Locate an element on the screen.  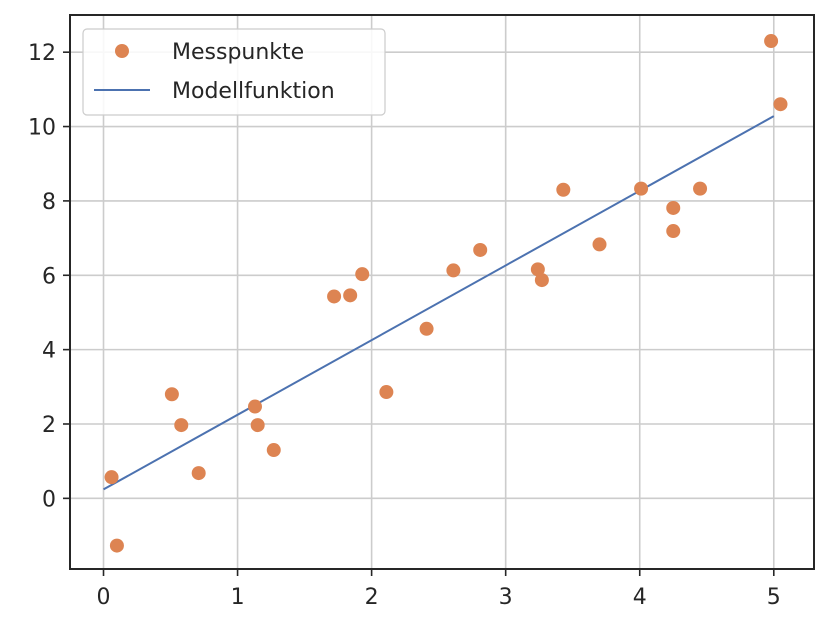
x-tick-label: 0 is located at coordinates (104, 597).